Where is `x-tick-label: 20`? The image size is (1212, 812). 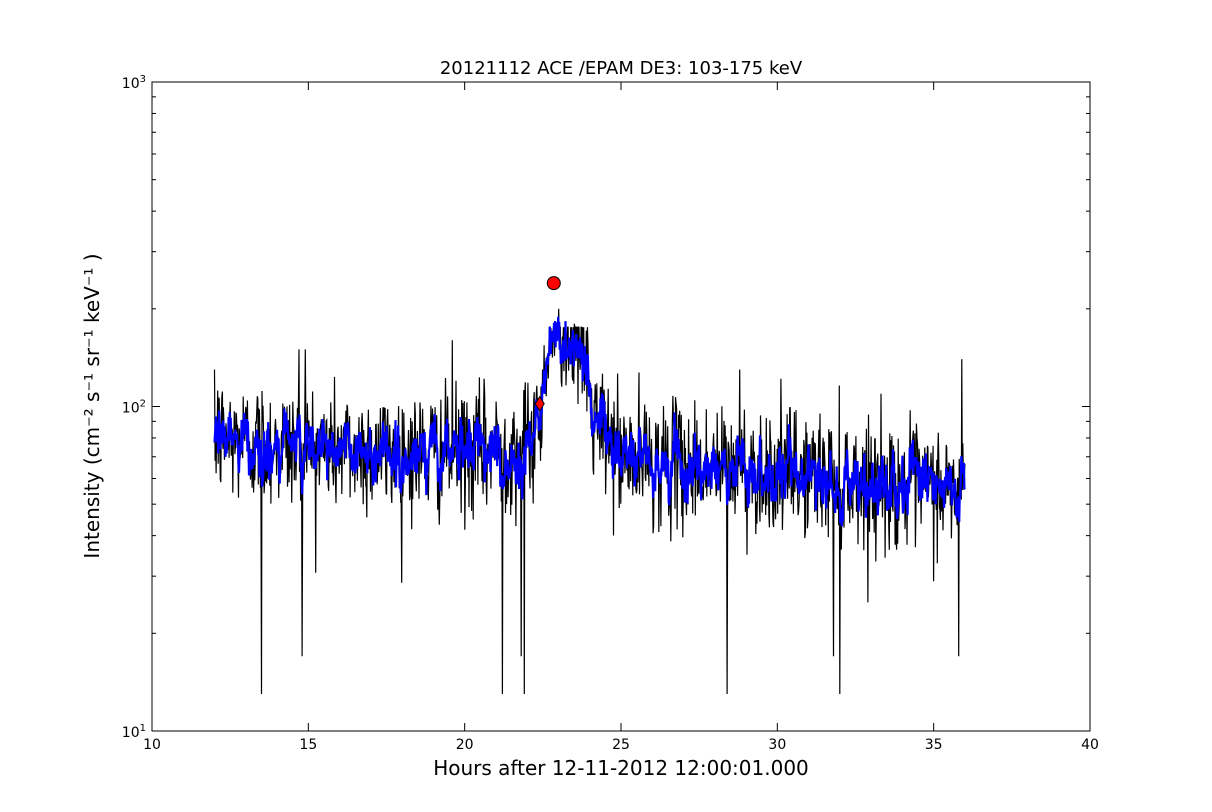
x-tick-label: 20 is located at coordinates (465, 745).